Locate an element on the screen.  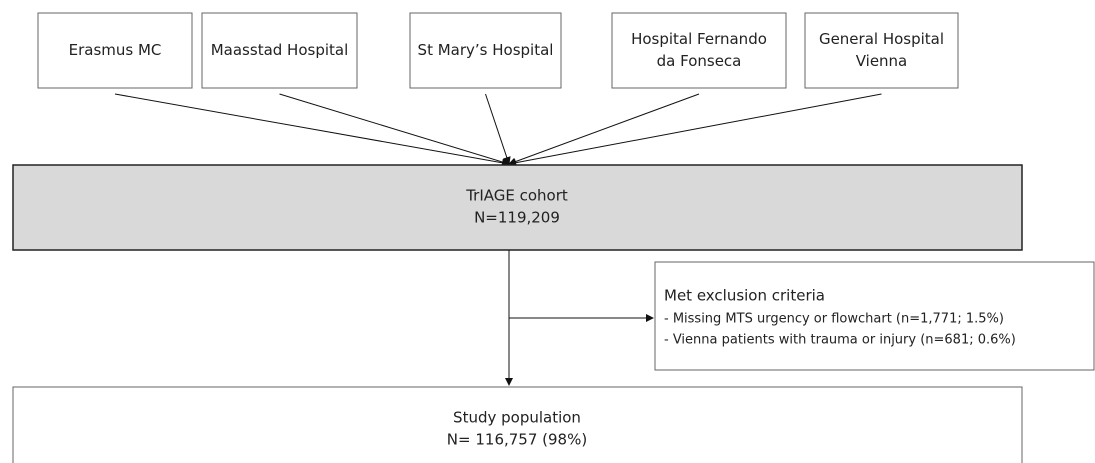
source-label: da Fonseca is located at coordinates (699, 61).